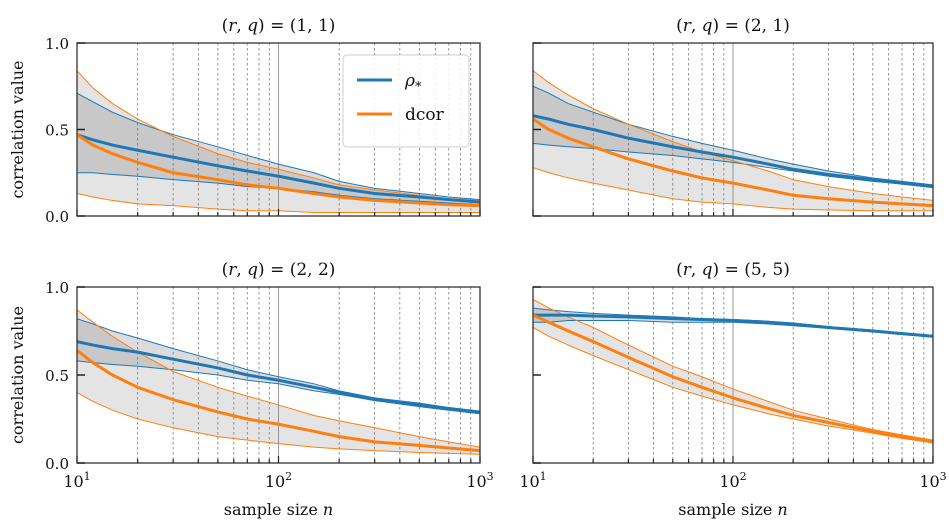 This screenshot has width=949, height=532. Describe the element at coordinates (279, 26) in the screenshot. I see `panel-title: (r, q) = (1, 1)` at that location.